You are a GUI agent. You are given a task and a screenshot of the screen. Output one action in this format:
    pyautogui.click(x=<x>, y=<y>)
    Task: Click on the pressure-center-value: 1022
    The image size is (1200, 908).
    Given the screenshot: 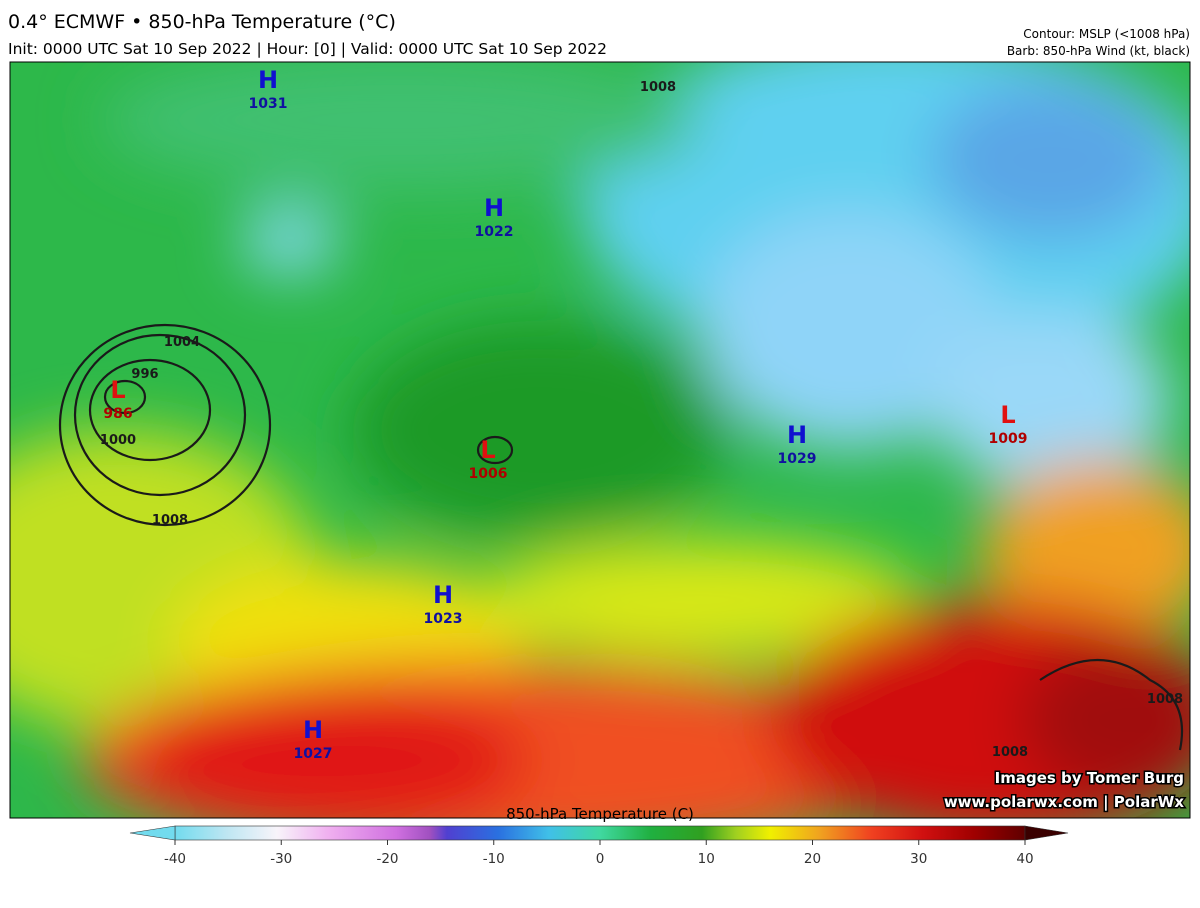 What is the action you would take?
    pyautogui.click(x=494, y=232)
    